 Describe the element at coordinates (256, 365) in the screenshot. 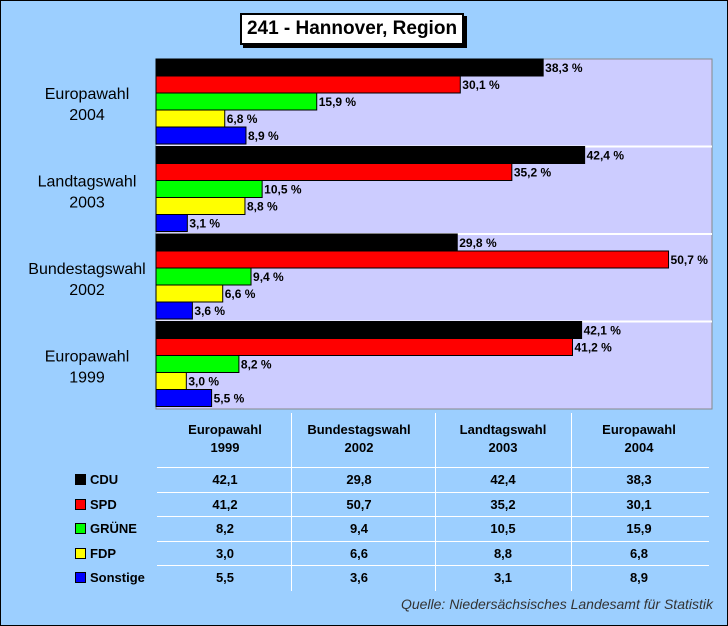

I see `bar-value-label: 8,2 %` at that location.